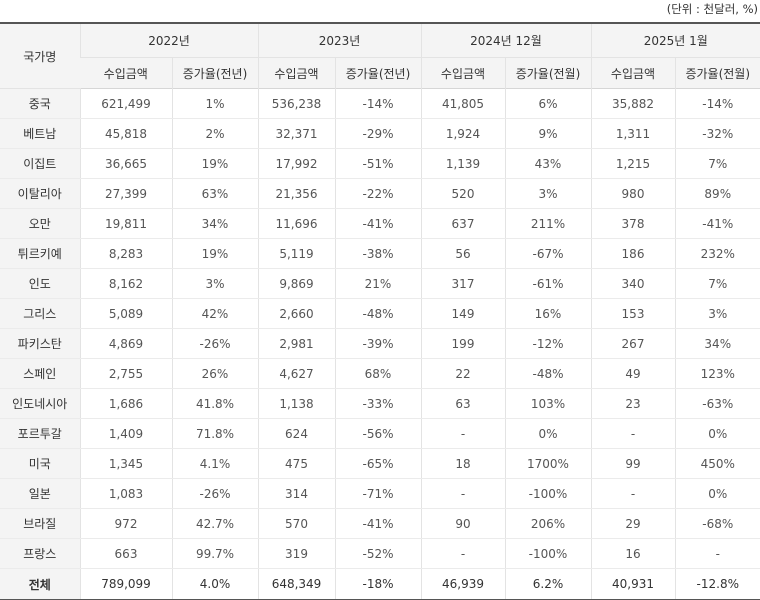  Describe the element at coordinates (125, 463) in the screenshot. I see `import-amount-cell: 1,345` at that location.